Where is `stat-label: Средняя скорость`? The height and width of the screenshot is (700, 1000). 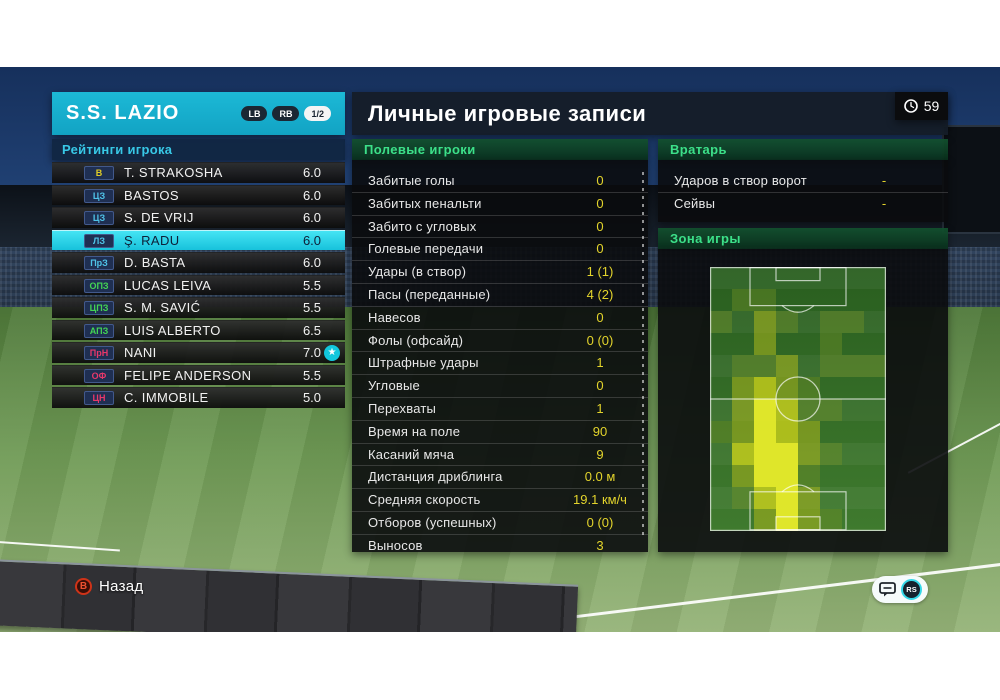
stat-label: Средняя скорость is located at coordinates (424, 500).